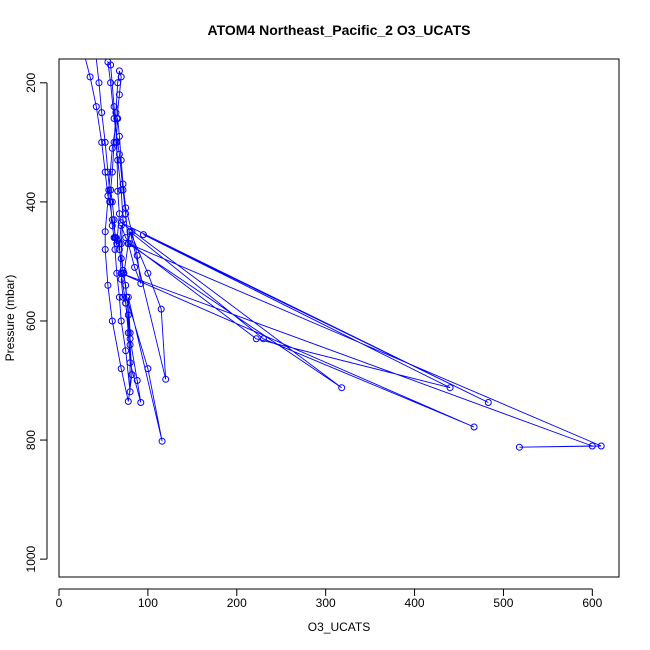  I want to click on y-axis: 200 400 600 800 1000, so click(36, 322).